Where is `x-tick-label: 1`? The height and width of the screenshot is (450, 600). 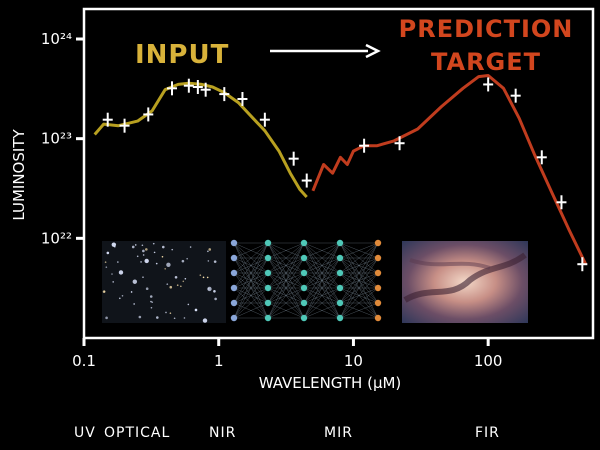 x-tick-label: 1 is located at coordinates (219, 361).